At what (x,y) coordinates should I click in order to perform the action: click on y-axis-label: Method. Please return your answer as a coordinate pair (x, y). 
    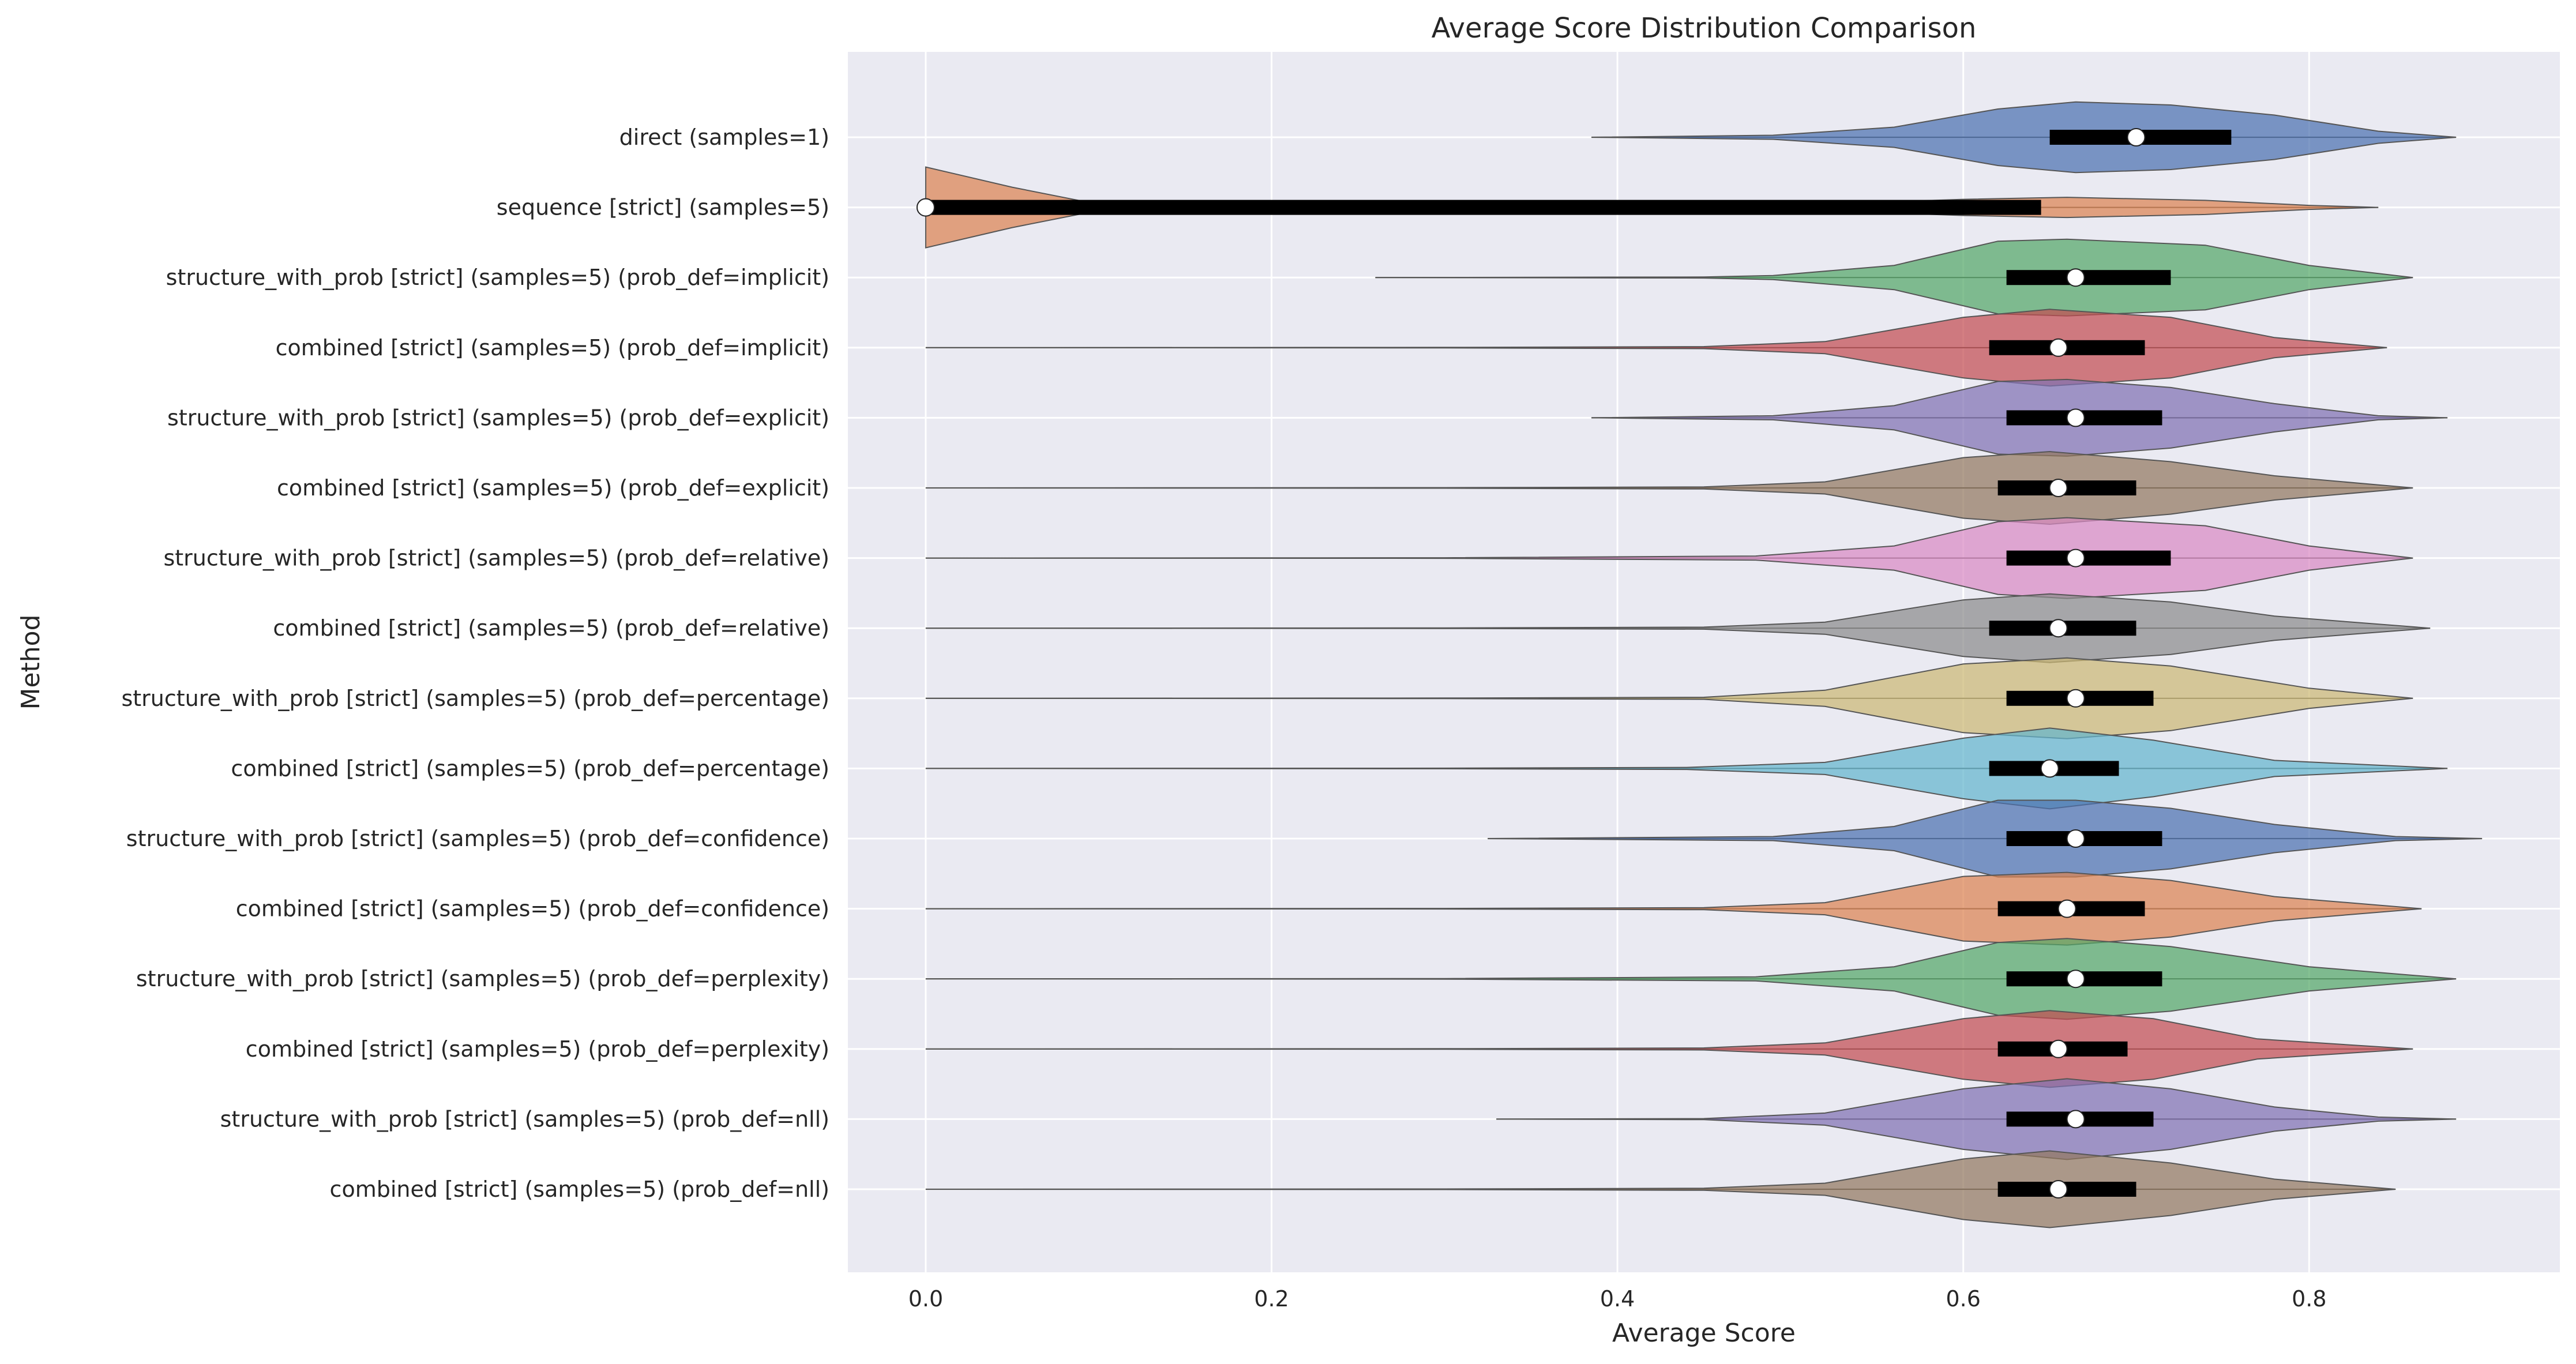
    Looking at the image, I should click on (31, 661).